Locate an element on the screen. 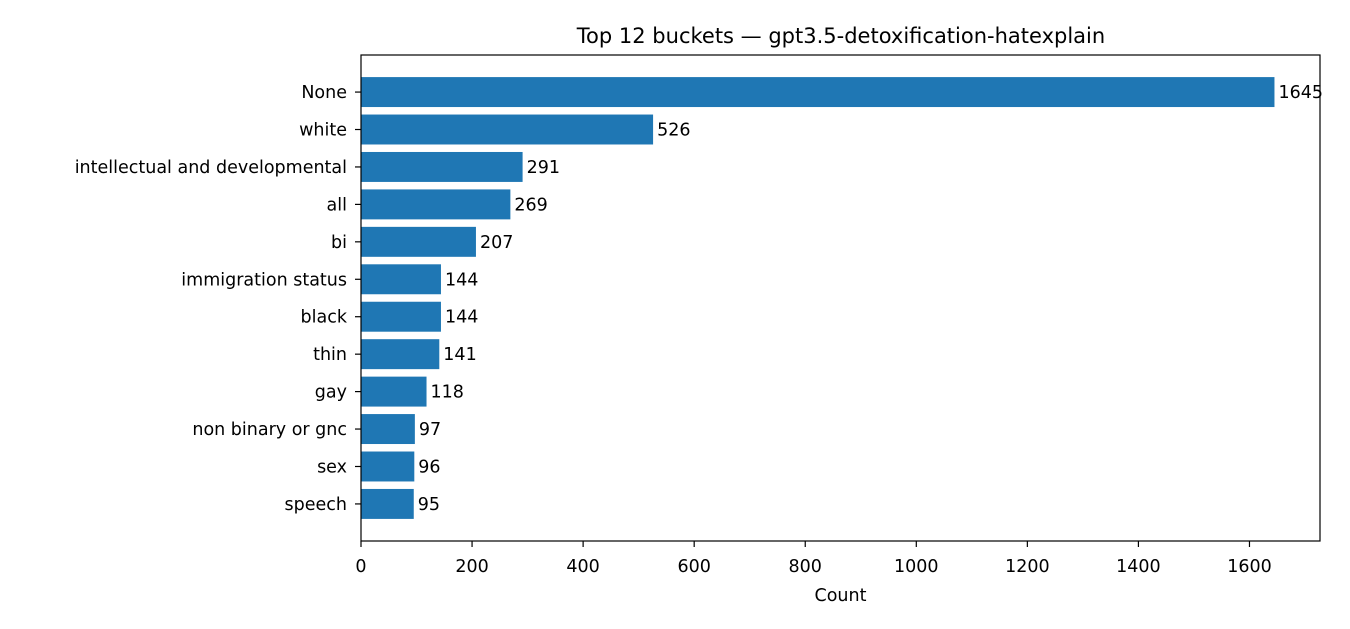  data-label: 141 is located at coordinates (459, 355).